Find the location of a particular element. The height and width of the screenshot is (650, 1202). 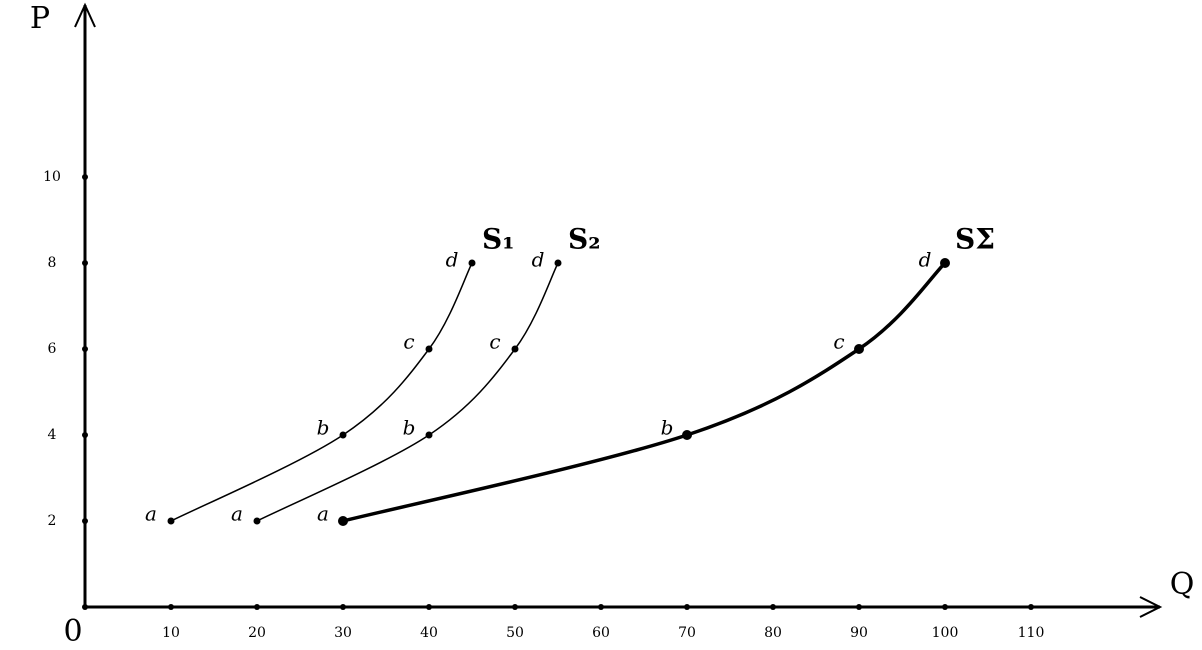

x-tick-label: 90 is located at coordinates (859, 633).